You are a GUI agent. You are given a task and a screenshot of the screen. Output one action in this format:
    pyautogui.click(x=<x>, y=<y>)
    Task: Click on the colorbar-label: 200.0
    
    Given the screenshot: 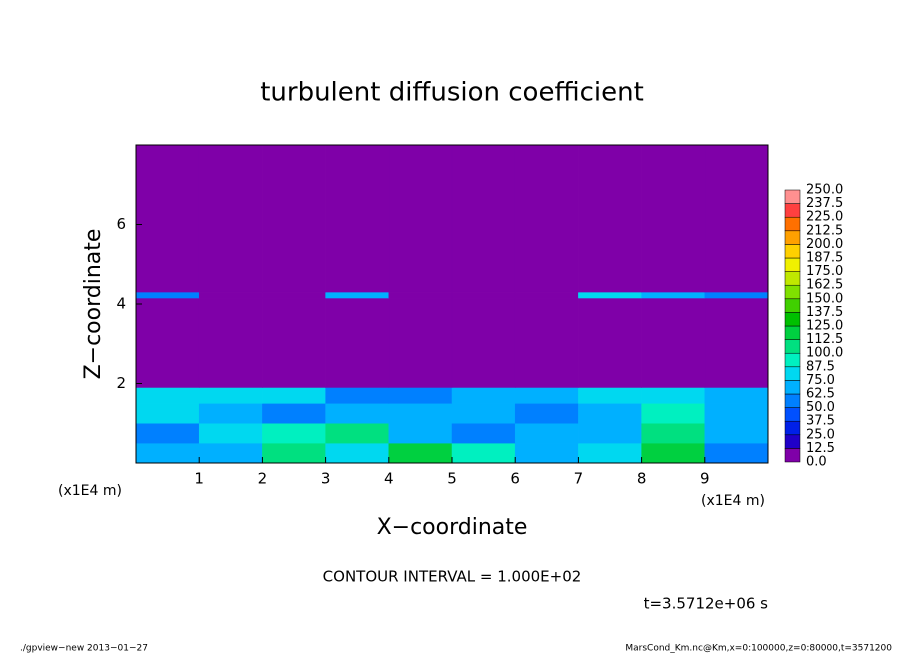 What is the action you would take?
    pyautogui.click(x=824, y=244)
    